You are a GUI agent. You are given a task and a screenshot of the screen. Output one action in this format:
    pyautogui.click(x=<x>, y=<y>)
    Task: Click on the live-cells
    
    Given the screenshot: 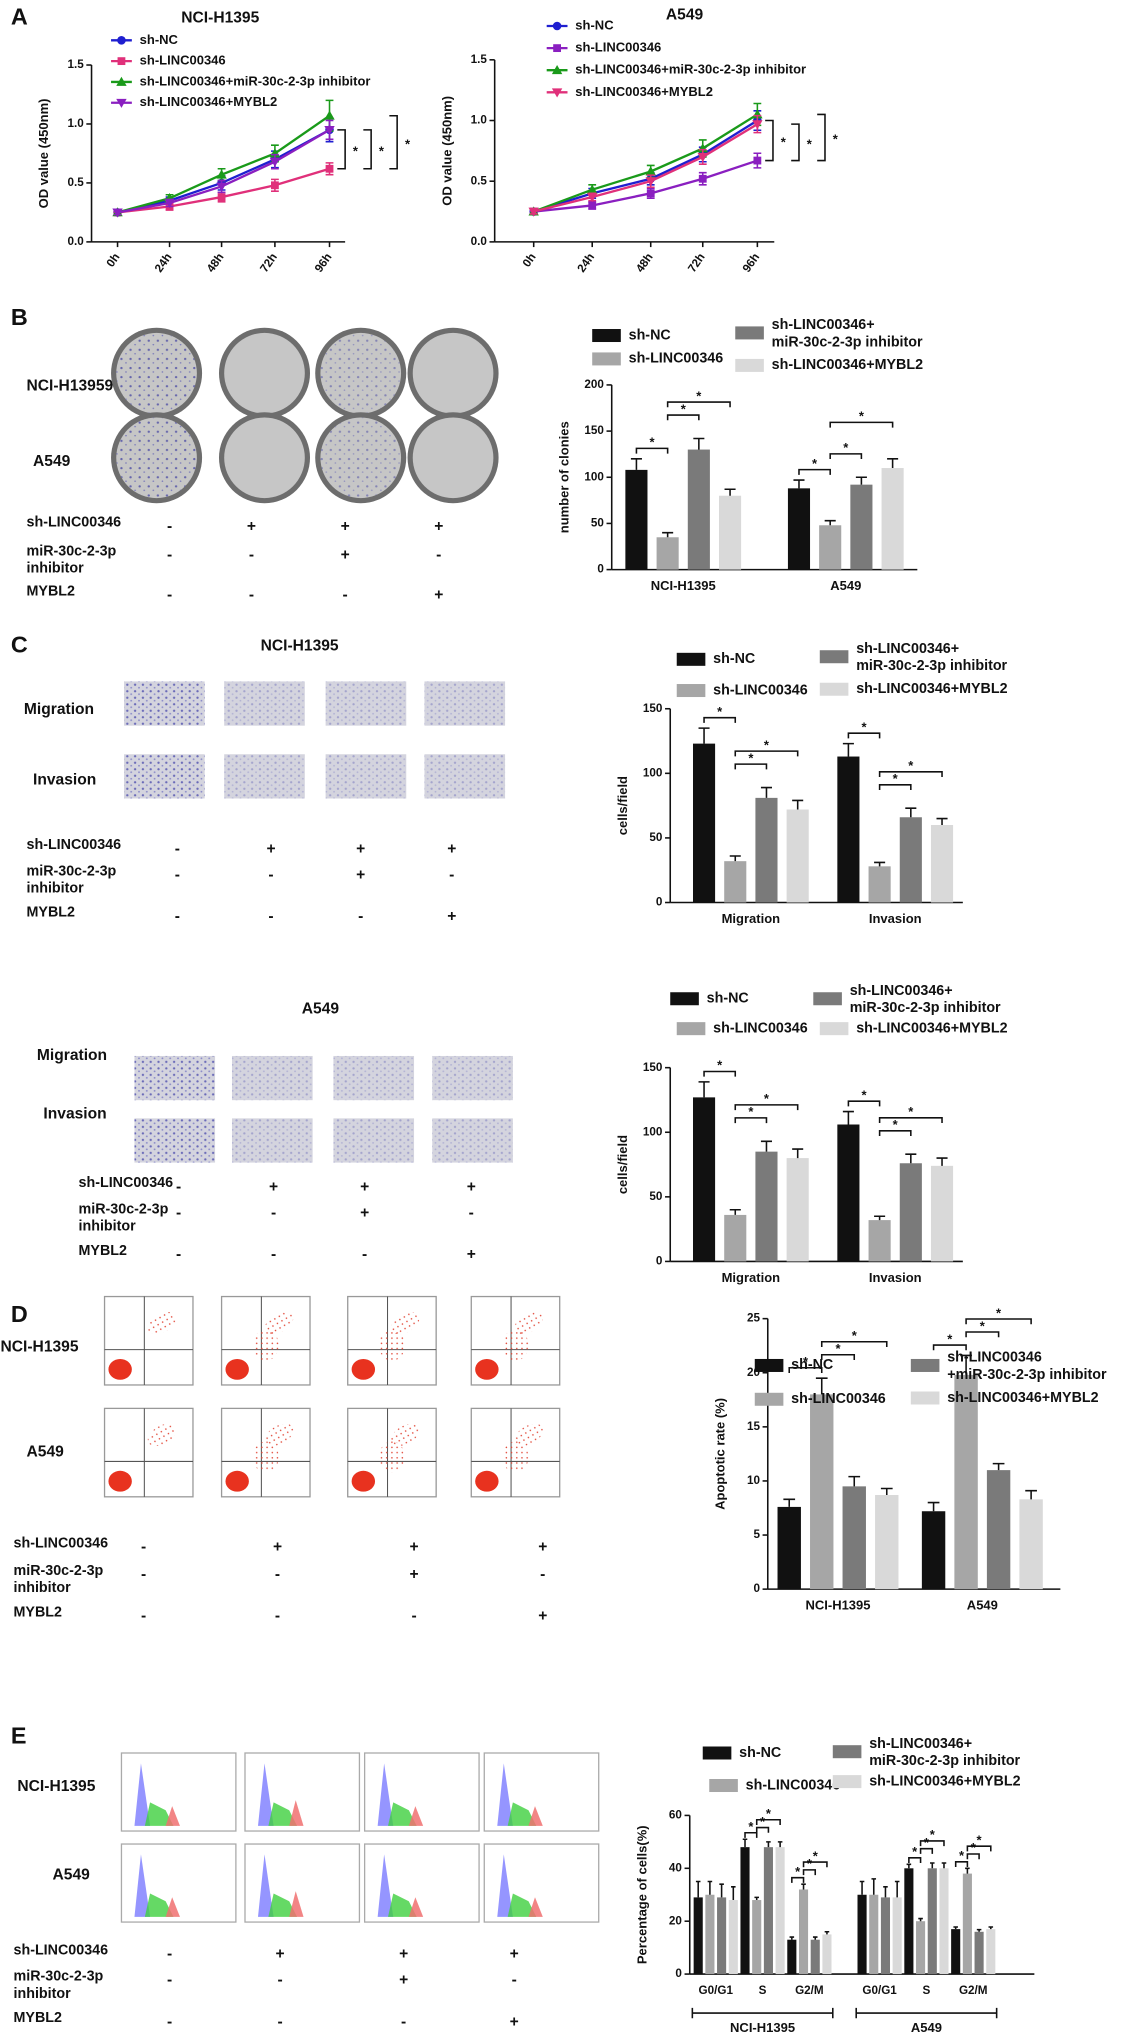 What is the action you would take?
    pyautogui.click(x=487, y=1481)
    